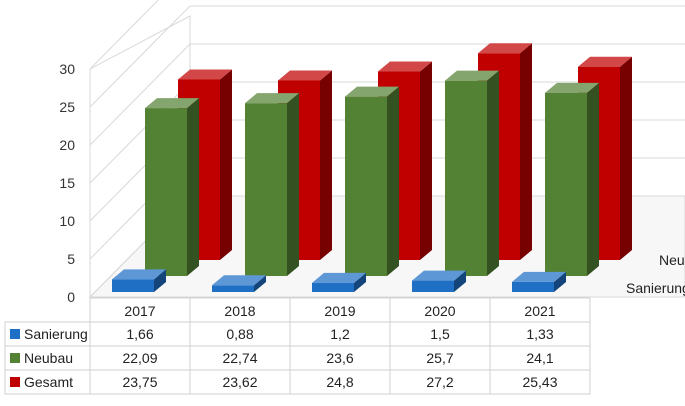 The image size is (685, 406). What do you see at coordinates (139, 334) in the screenshot?
I see `table-cell: 1,66` at bounding box center [139, 334].